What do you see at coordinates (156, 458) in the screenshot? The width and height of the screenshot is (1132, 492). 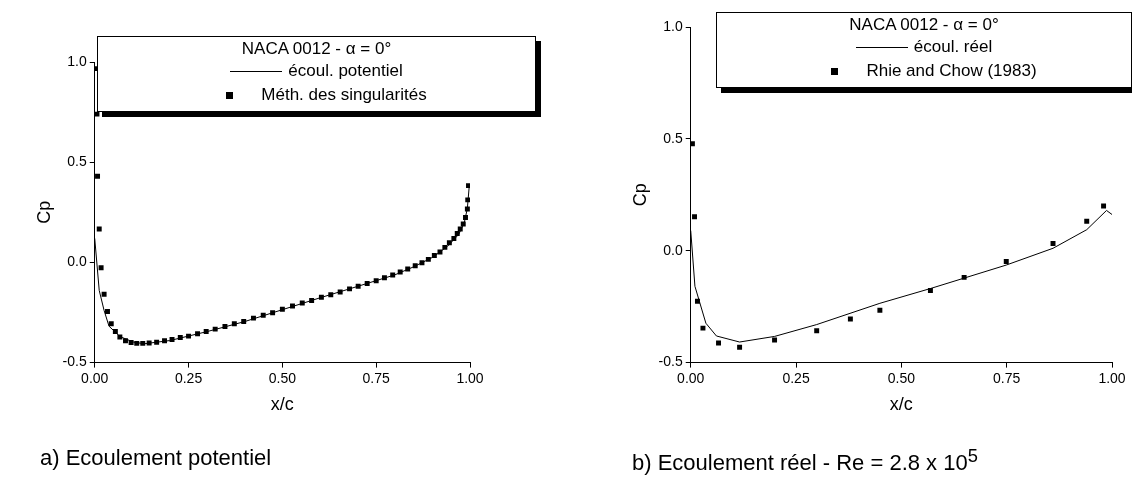 I see `text: a) Ecoulement potentiel` at bounding box center [156, 458].